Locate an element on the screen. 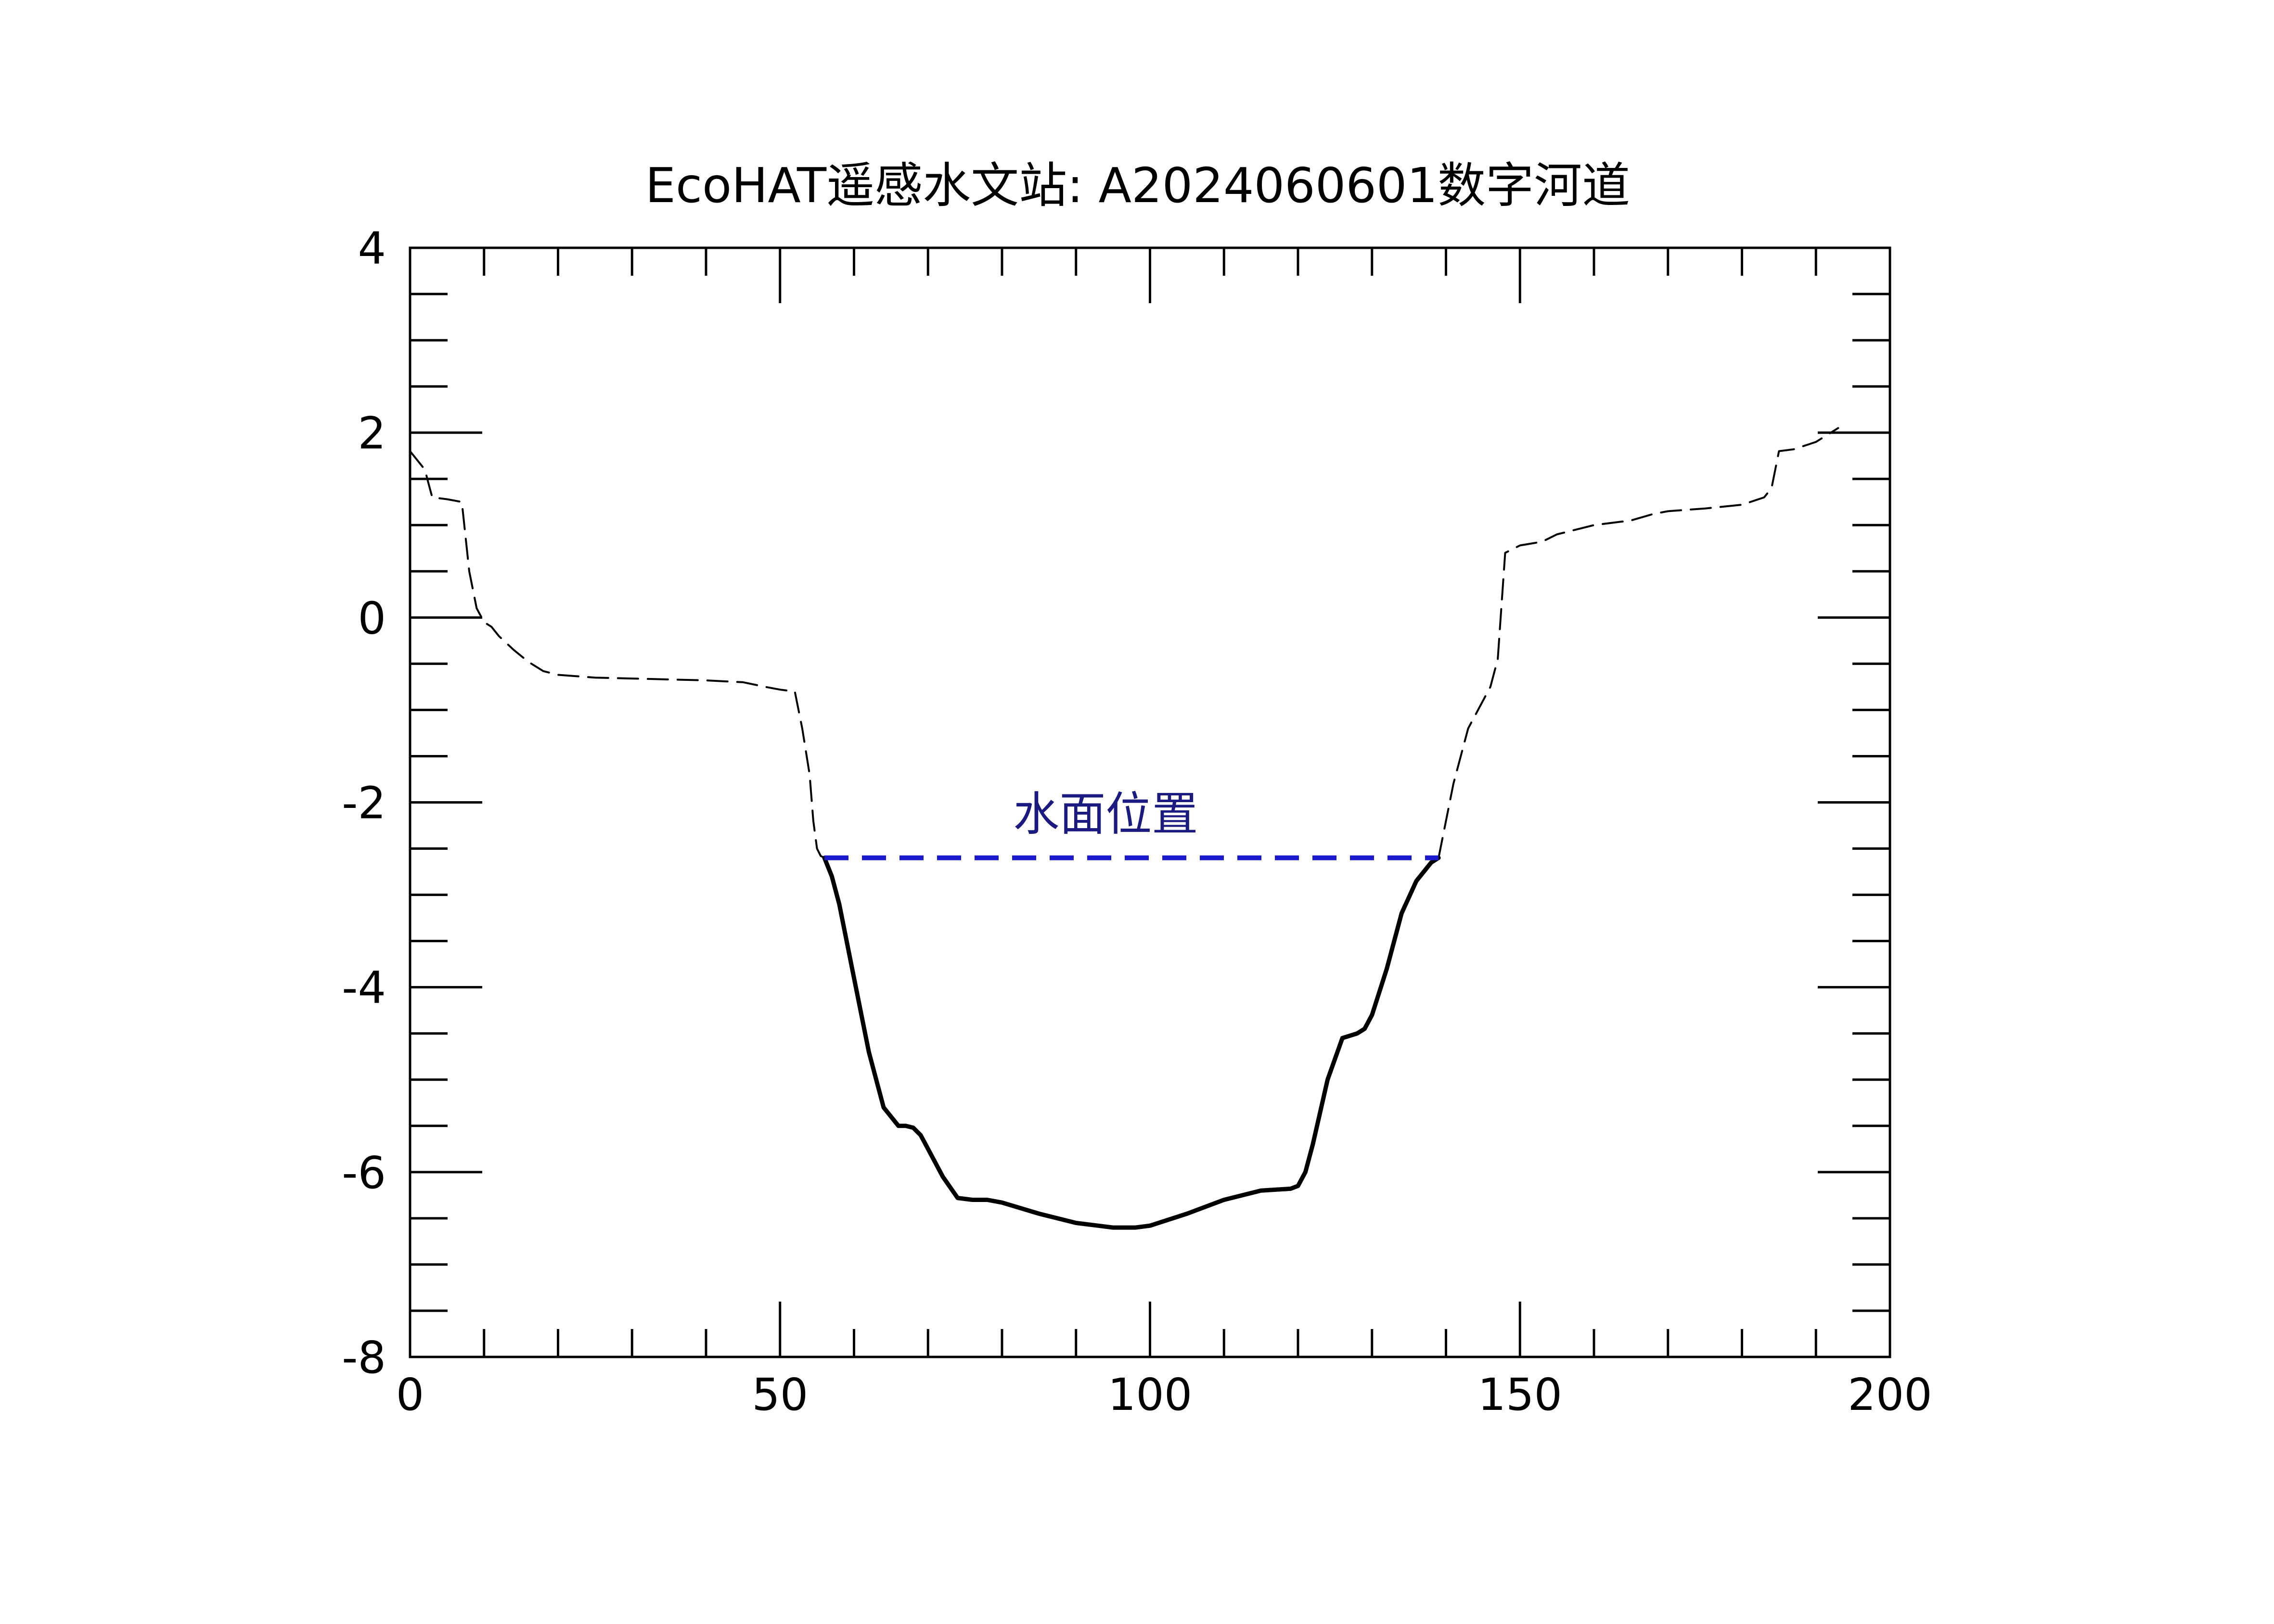 Image resolution: width=2274 pixels, height=1624 pixels. x-tick-label: 50 is located at coordinates (780, 1394).